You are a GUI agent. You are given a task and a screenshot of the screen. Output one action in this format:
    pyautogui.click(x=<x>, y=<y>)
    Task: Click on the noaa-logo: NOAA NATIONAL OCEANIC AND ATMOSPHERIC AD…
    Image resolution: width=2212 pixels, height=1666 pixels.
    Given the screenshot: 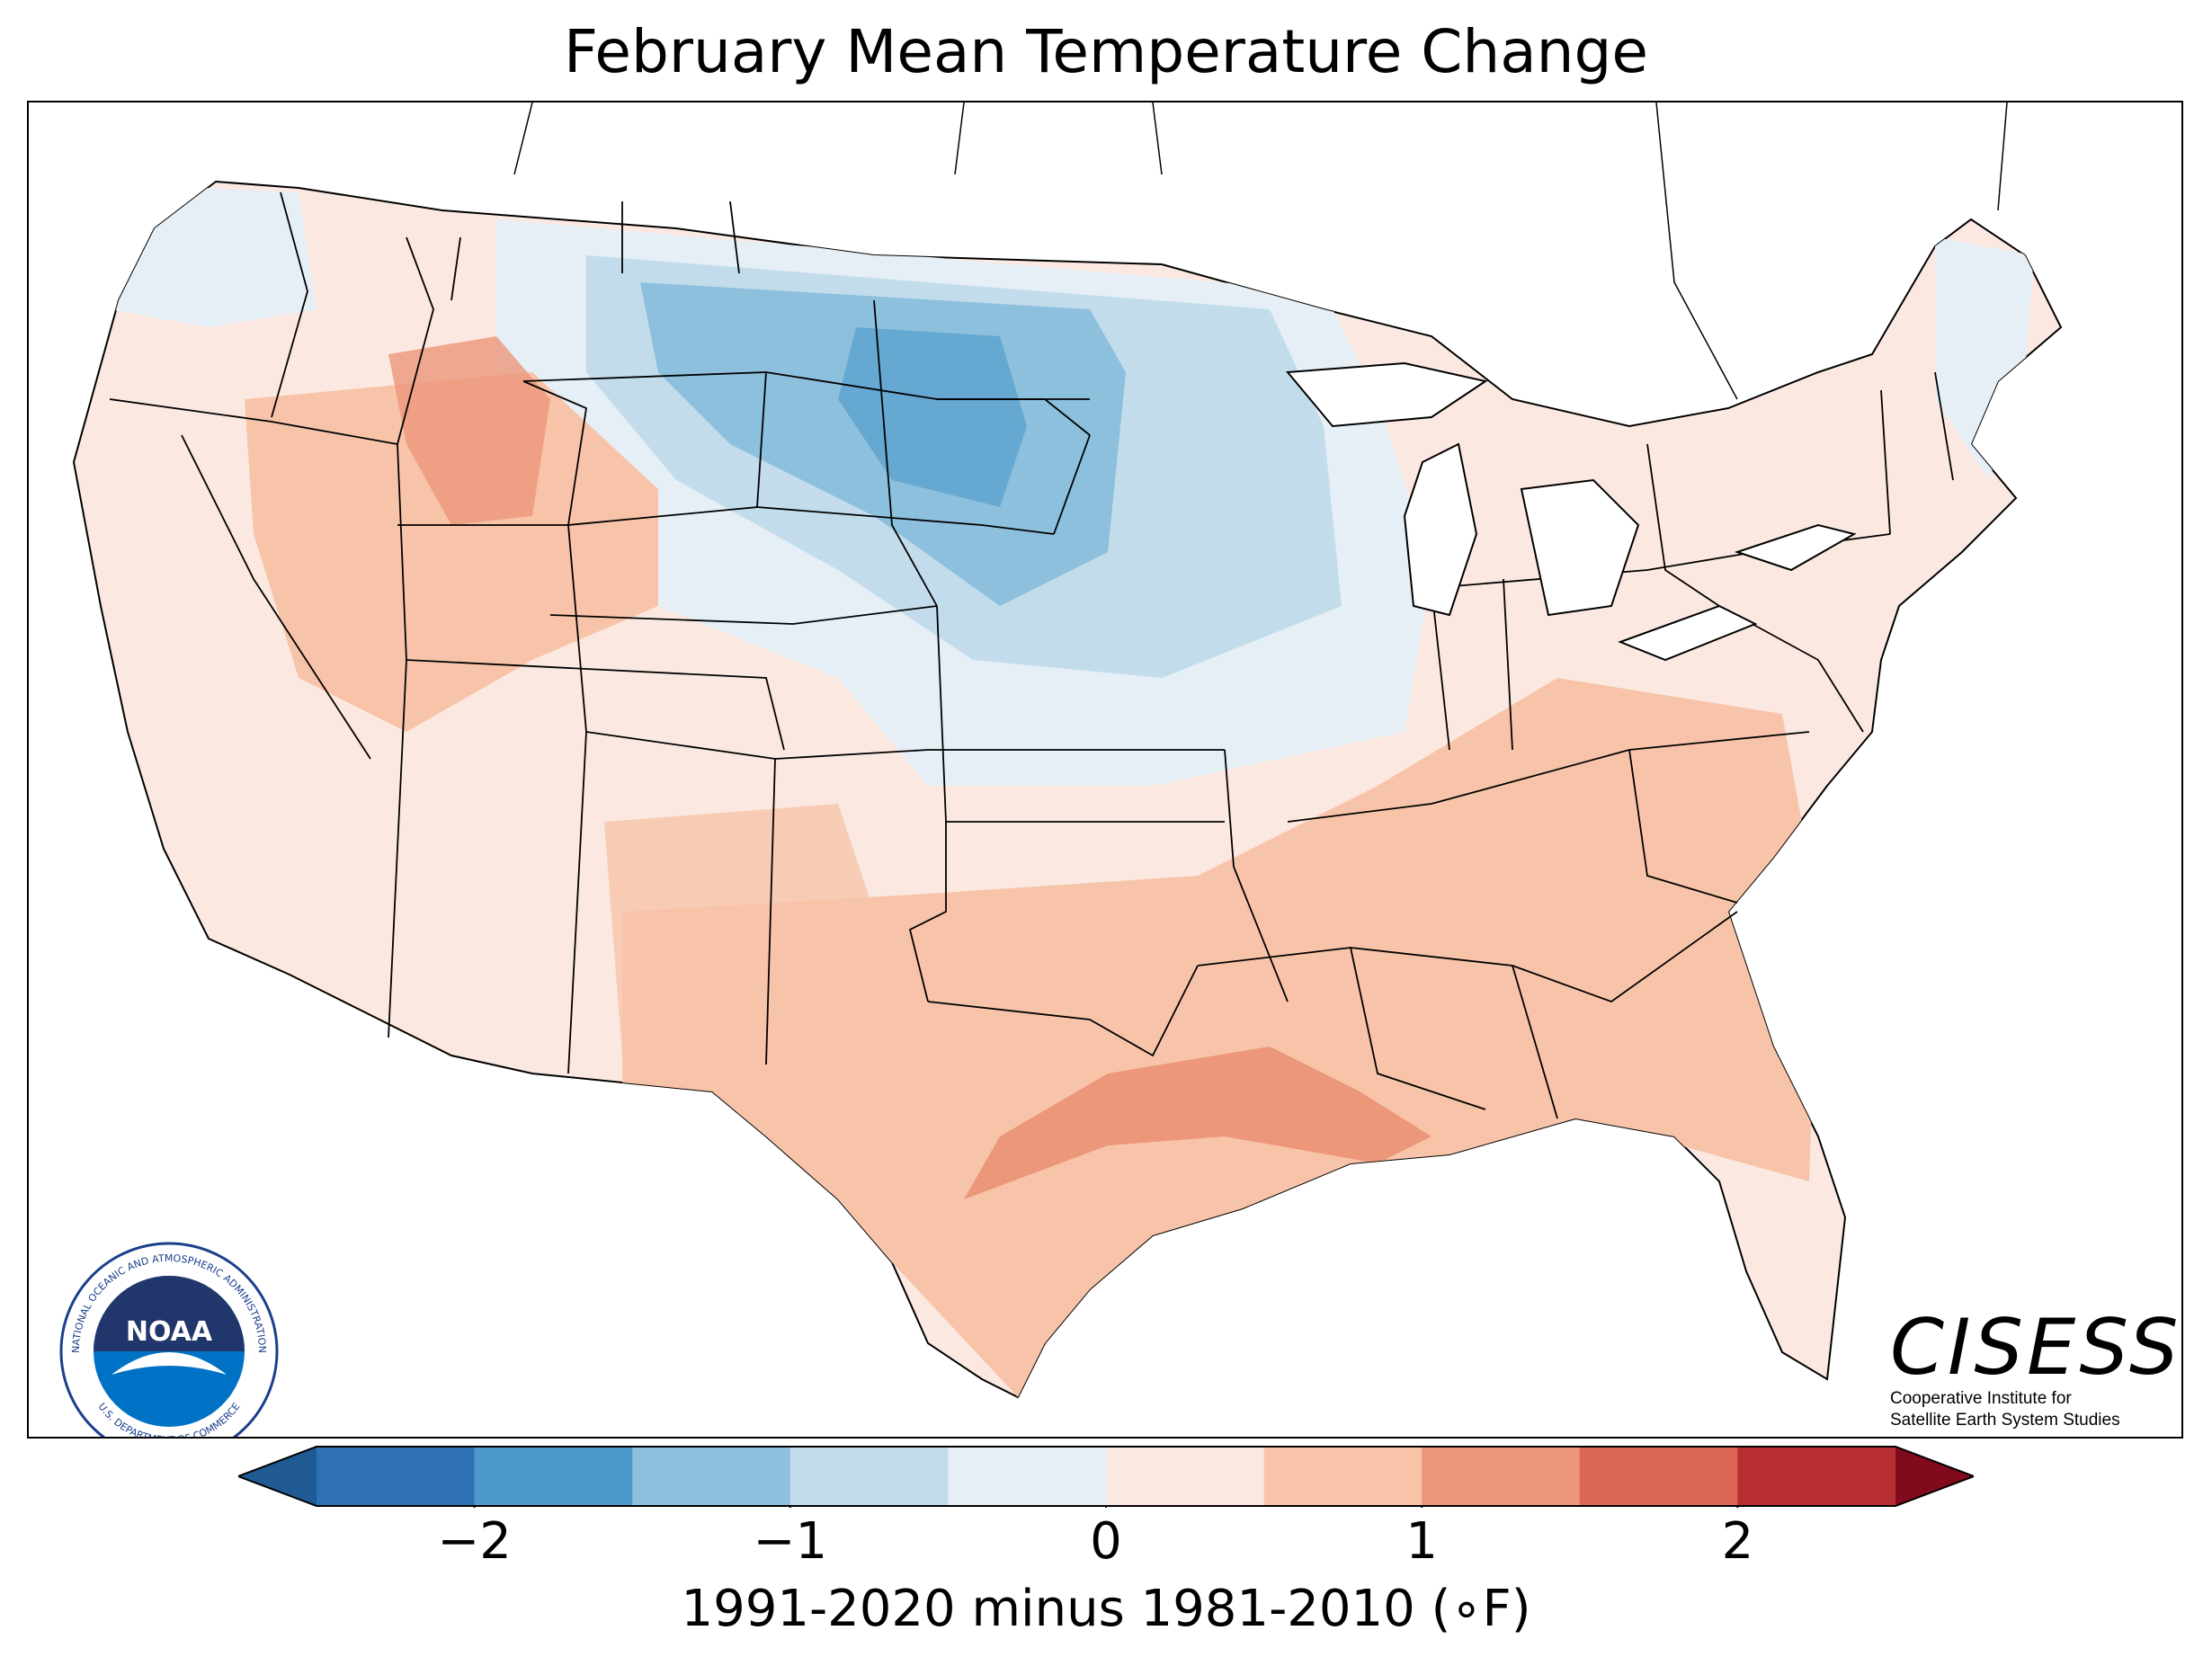 What is the action you would take?
    pyautogui.click(x=169, y=1339)
    